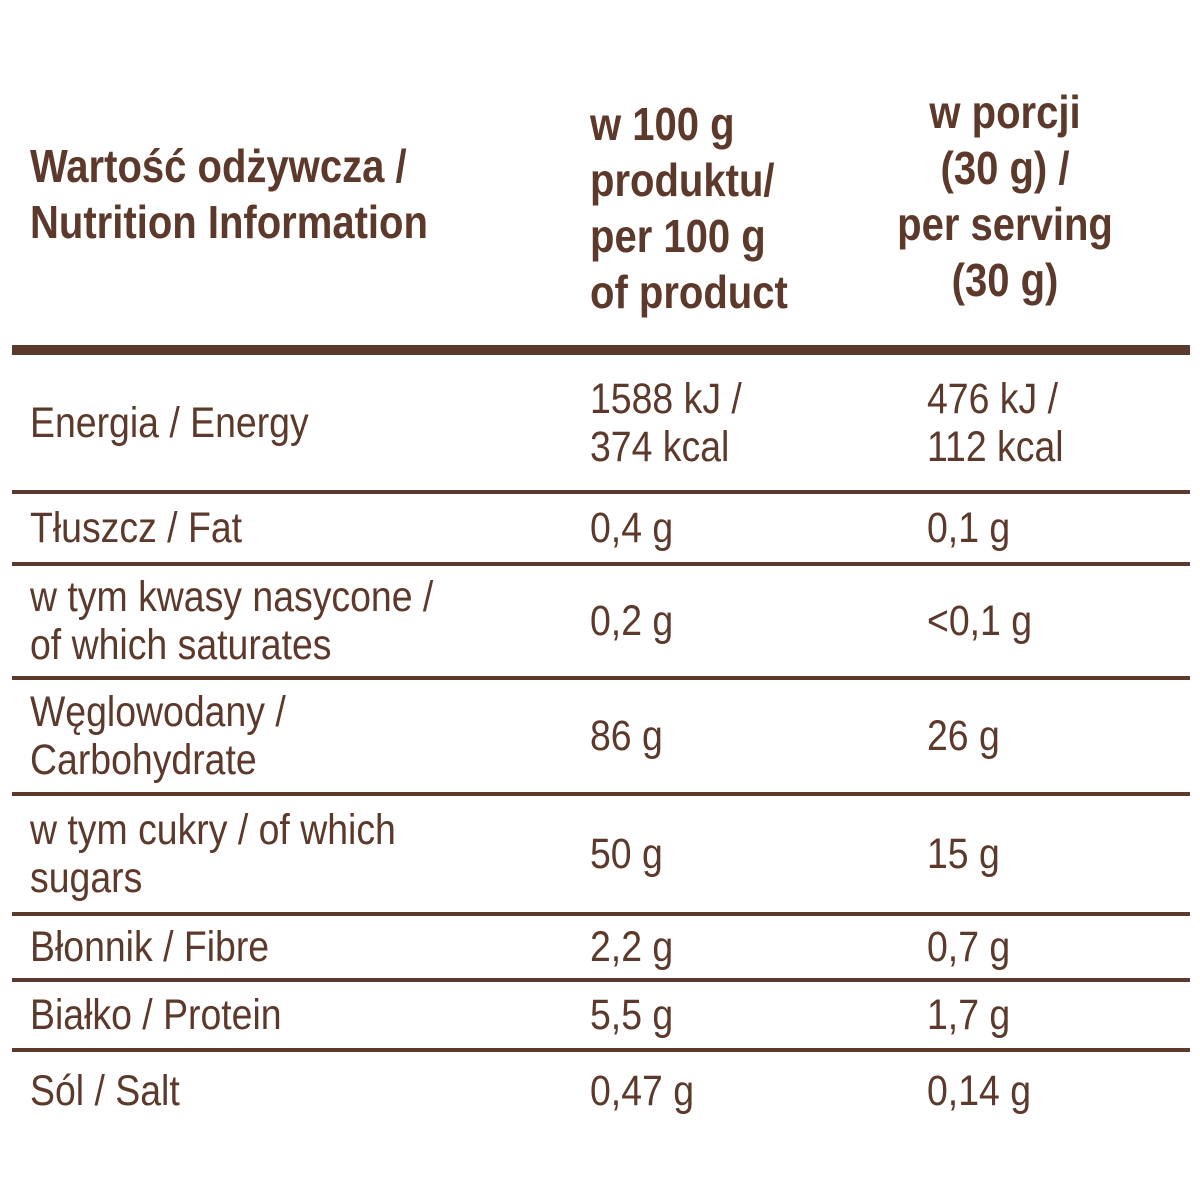 This screenshot has height=1200, width=1200. I want to click on table-row-fibre: Błonnik / Fibre 2,2 g 0,7 g, so click(601, 949).